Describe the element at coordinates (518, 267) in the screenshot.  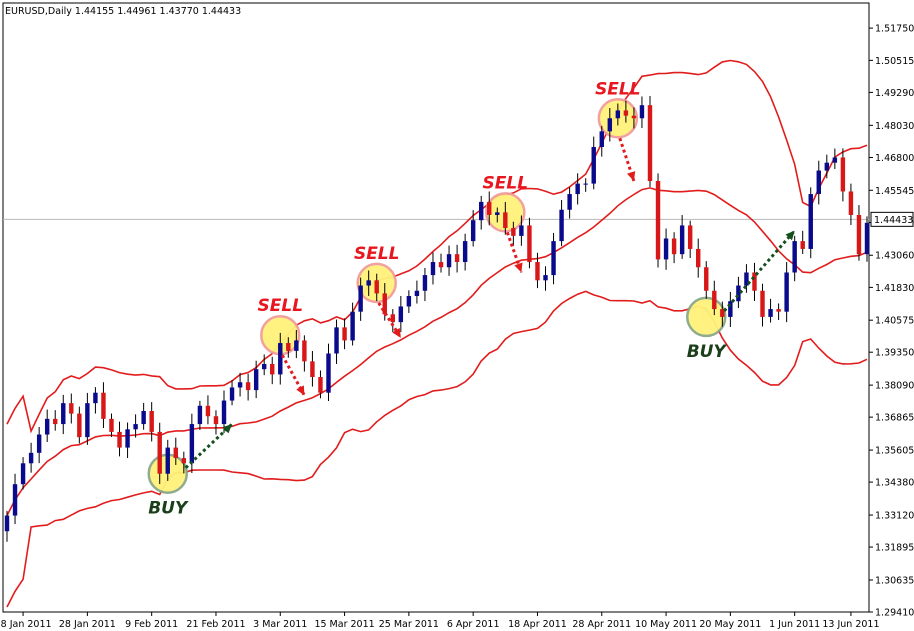
I see `sell-arrow-head` at that location.